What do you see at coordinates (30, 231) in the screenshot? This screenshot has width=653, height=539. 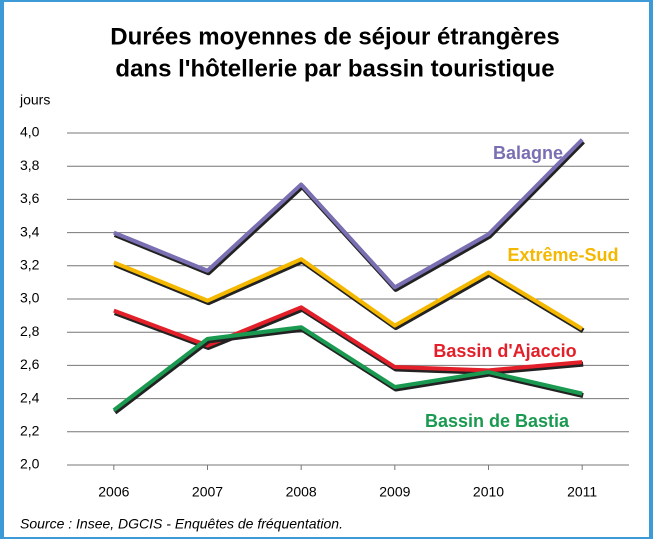 I see `y-tick-label: 3,4` at bounding box center [30, 231].